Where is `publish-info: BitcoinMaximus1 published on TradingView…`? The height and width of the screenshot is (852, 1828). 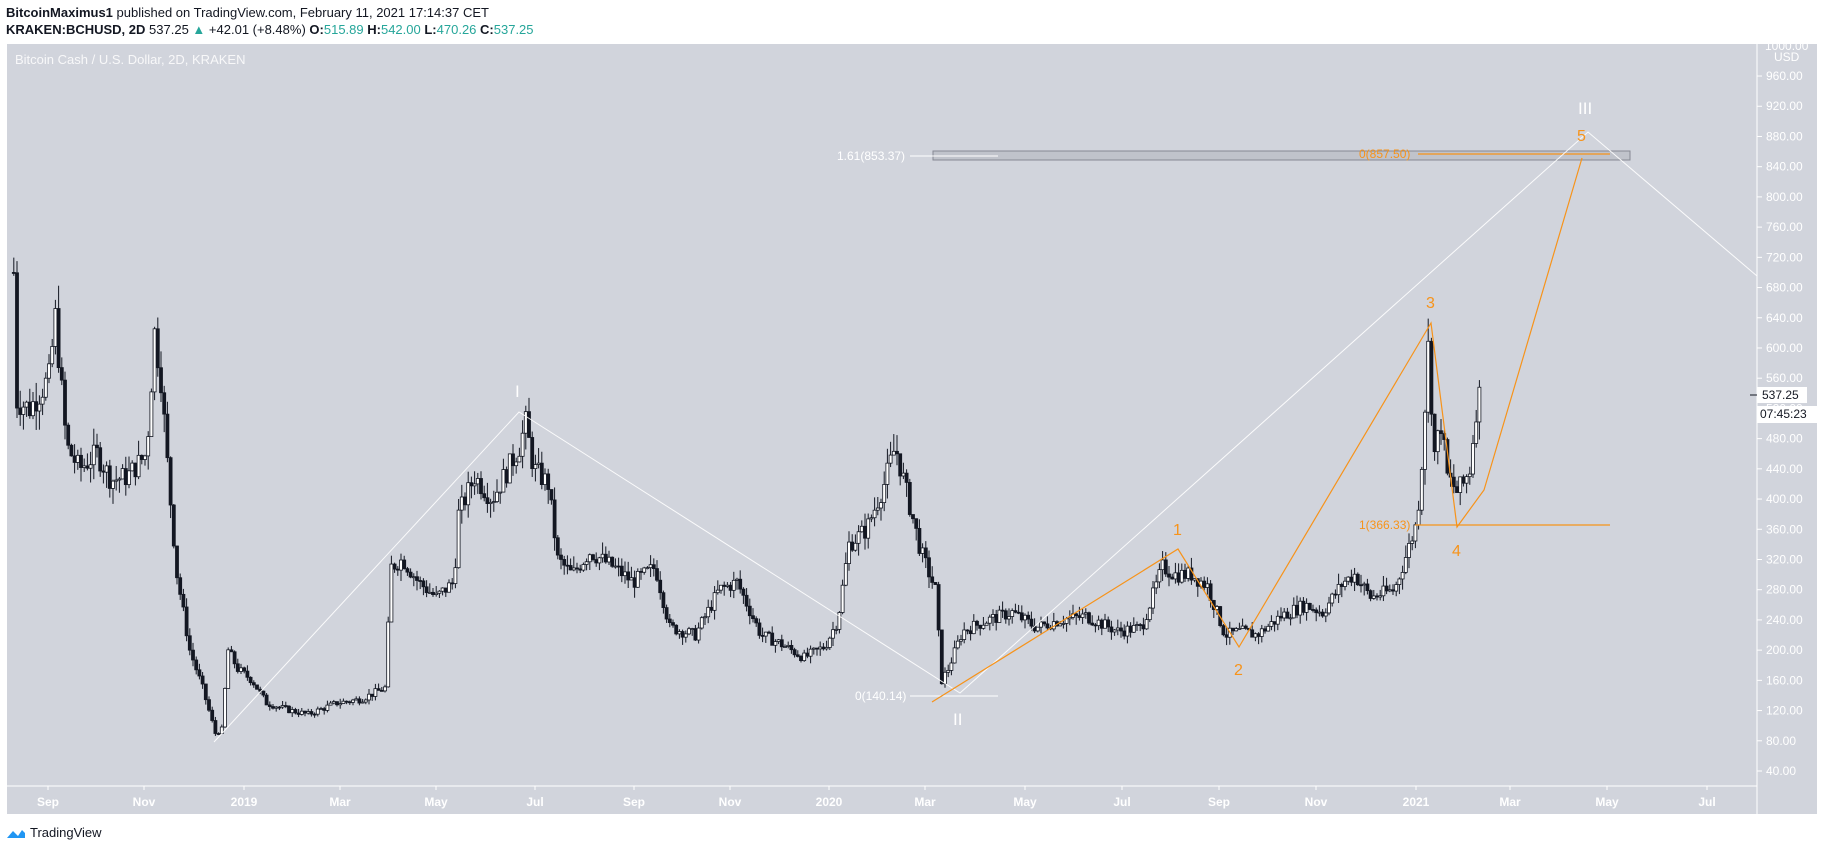 publish-info: BitcoinMaximus1 published on TradingView… is located at coordinates (247, 12).